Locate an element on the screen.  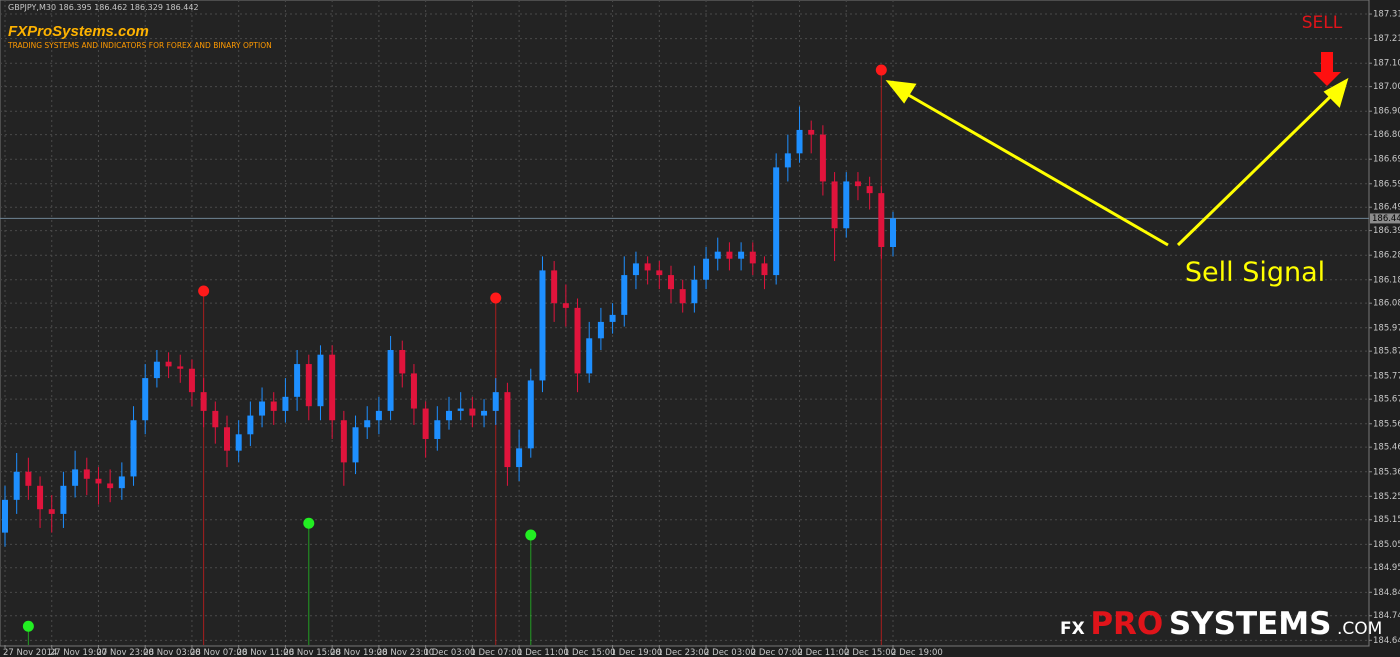
y-tick-label: 185.875 is located at coordinates (1386, 352).